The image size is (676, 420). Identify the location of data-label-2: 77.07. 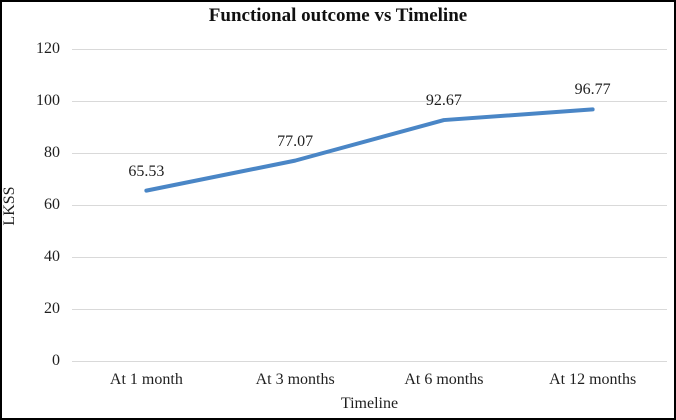
(295, 141).